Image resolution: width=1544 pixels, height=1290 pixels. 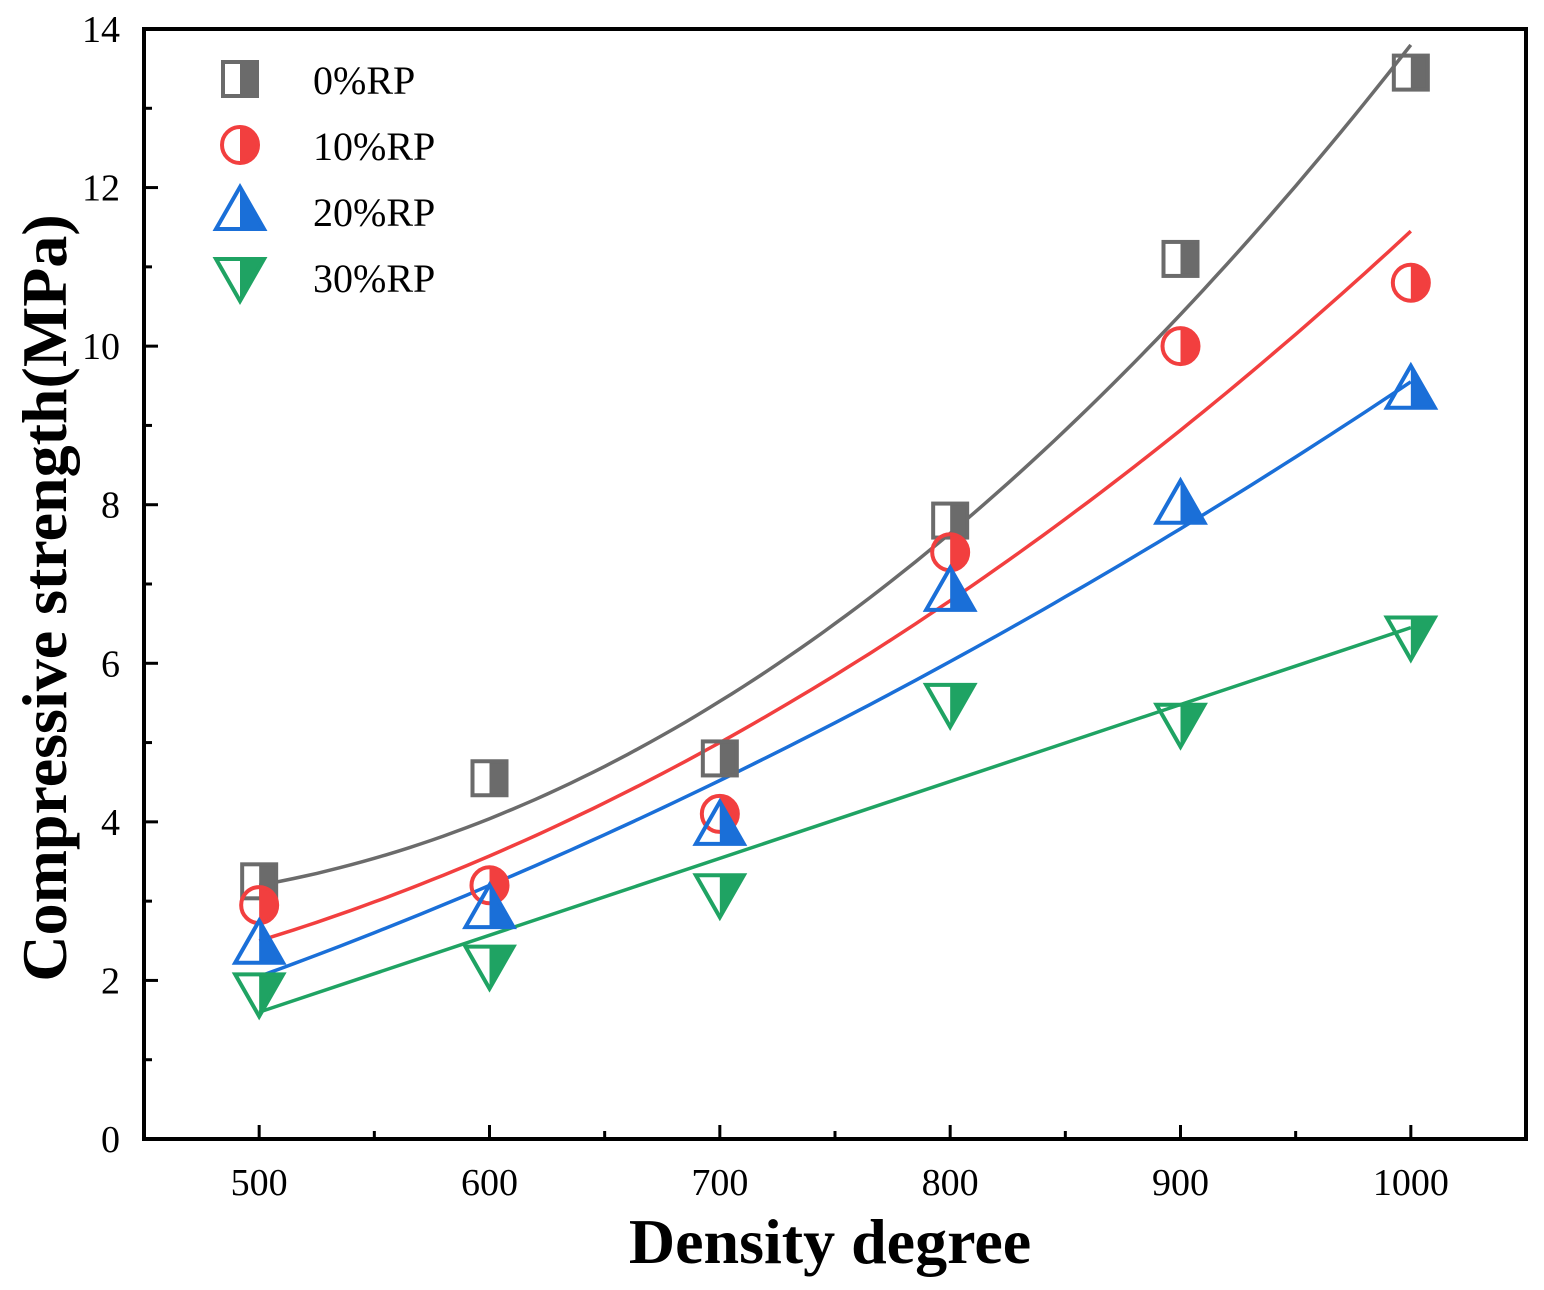 I want to click on legend-label-3: 30%RP, so click(x=374, y=278).